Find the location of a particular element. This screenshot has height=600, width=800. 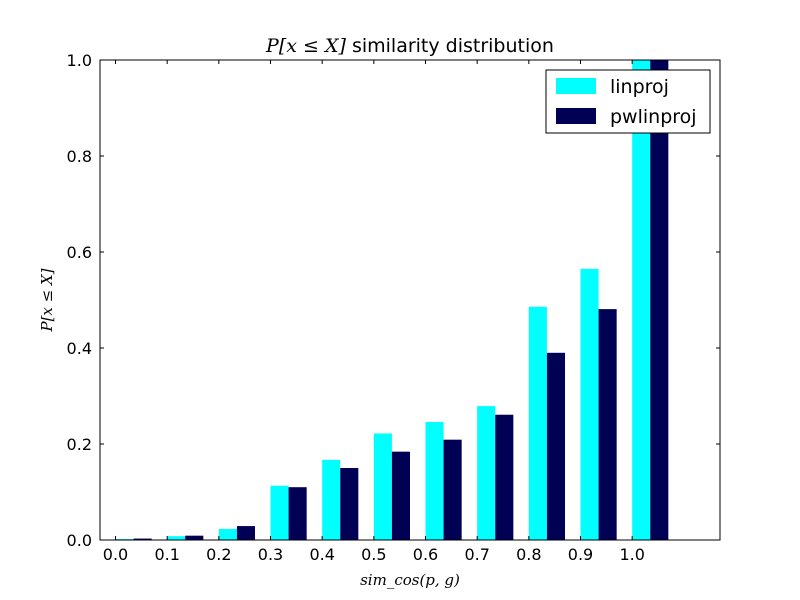

bar-pwlinproj-0.2 is located at coordinates (245, 533).